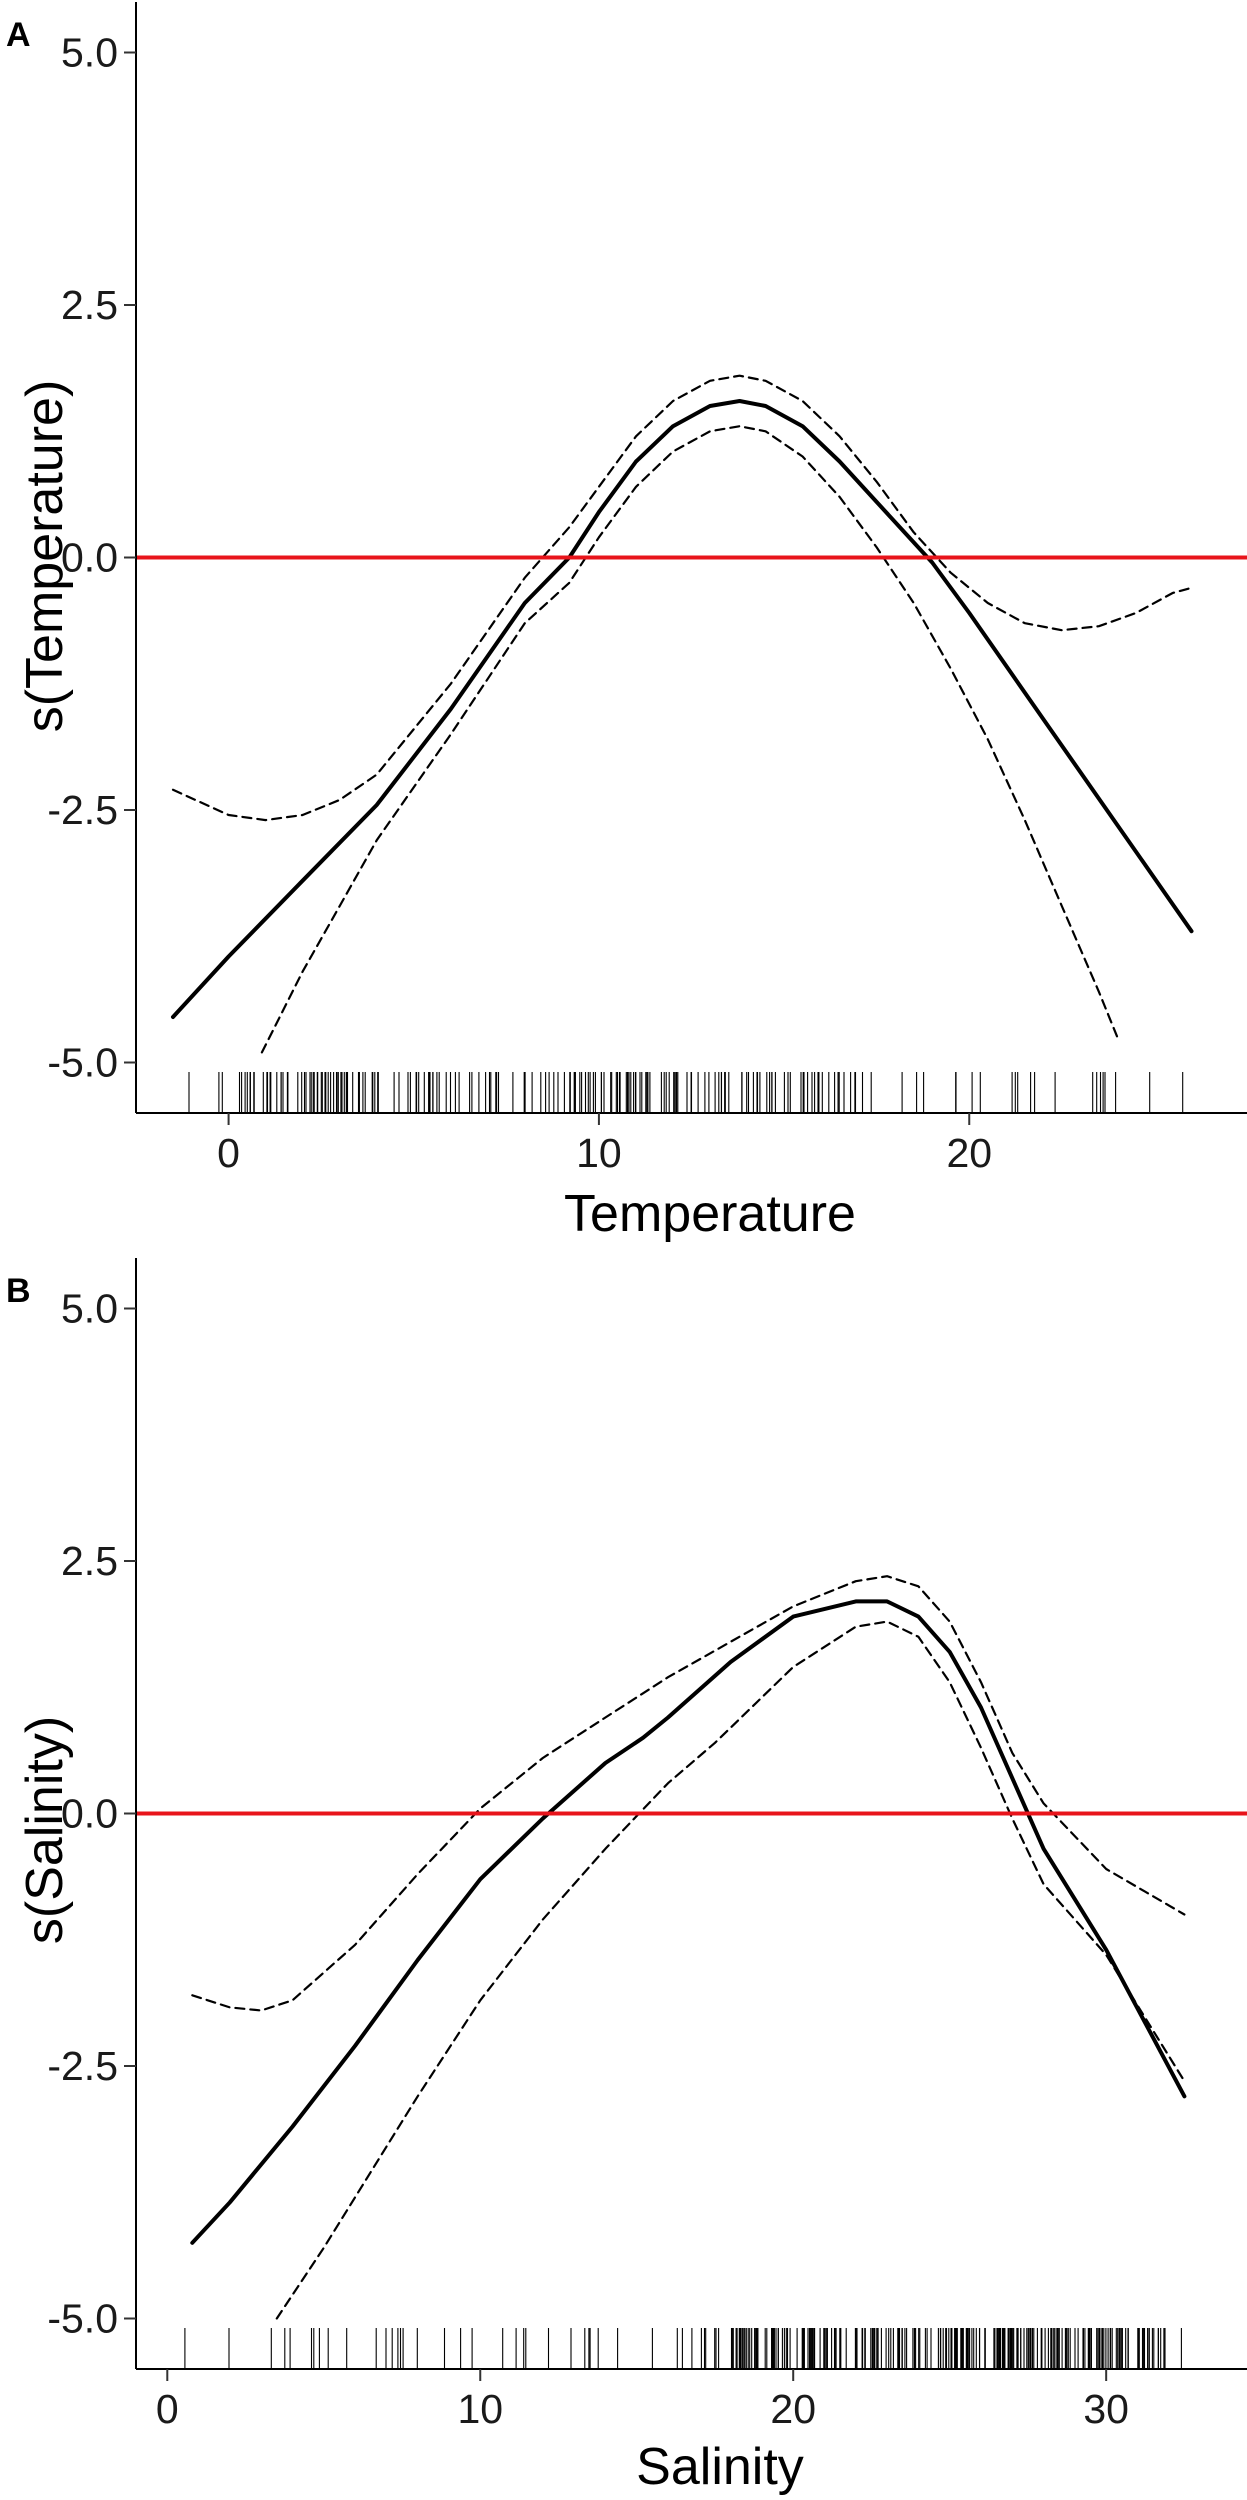 This screenshot has width=1247, height=2500. Describe the element at coordinates (89, 53) in the screenshot. I see `panel-a-y-tick-label: 5.0` at that location.